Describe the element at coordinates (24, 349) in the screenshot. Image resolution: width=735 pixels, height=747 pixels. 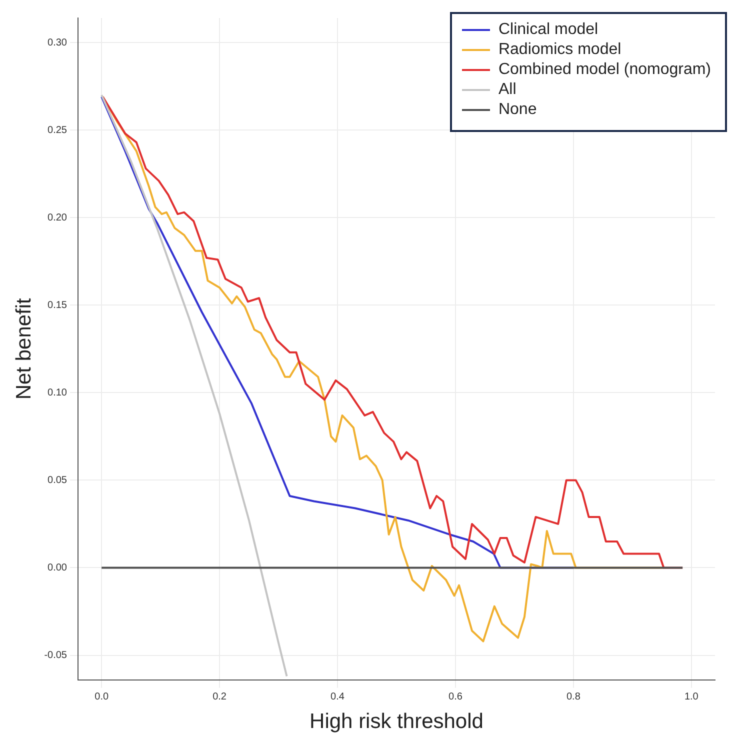
I see `y-axis-title: Net benefit` at that location.